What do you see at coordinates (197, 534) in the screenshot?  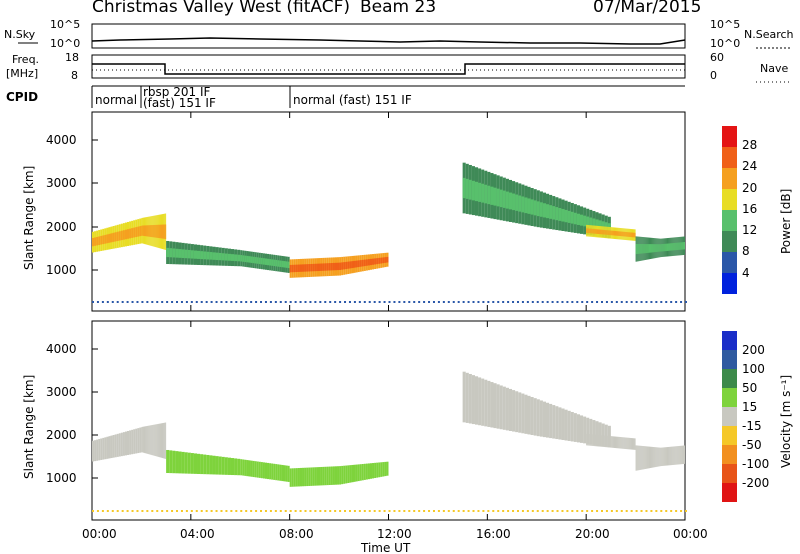 I see `xtick-1: 04:00` at bounding box center [197, 534].